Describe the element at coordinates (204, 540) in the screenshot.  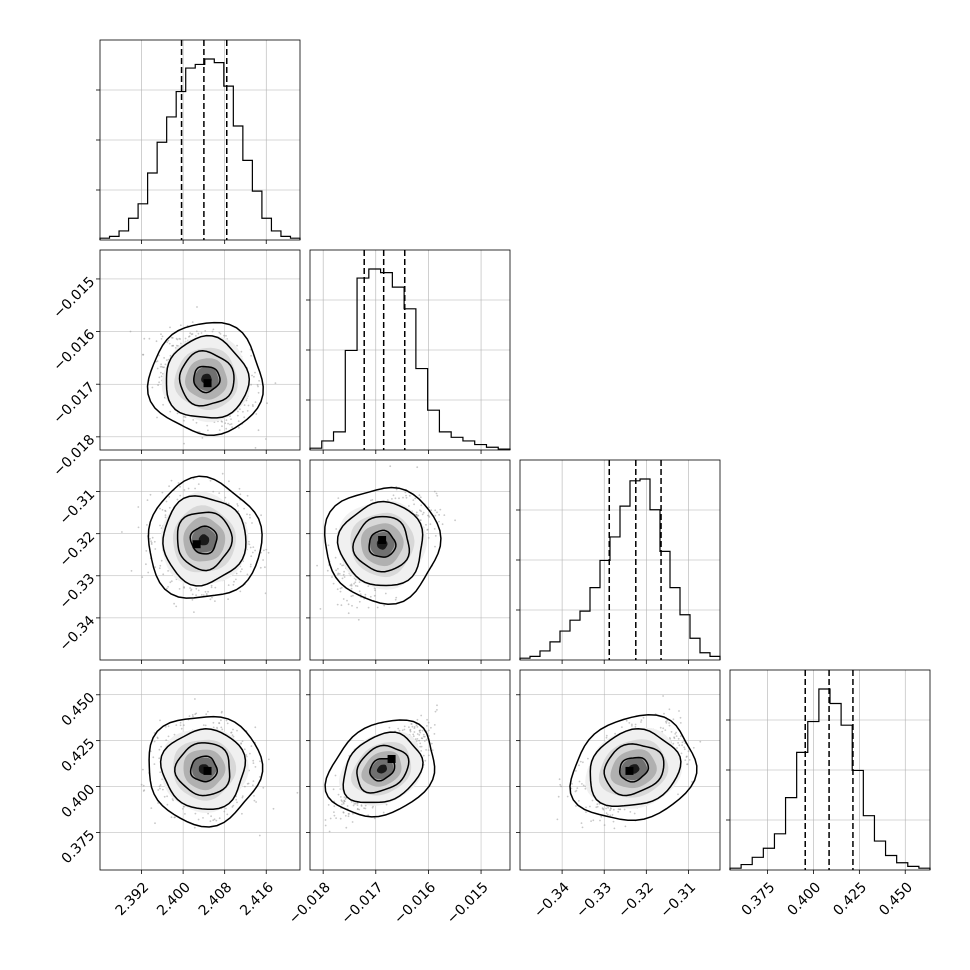
I see `density-fill` at that location.